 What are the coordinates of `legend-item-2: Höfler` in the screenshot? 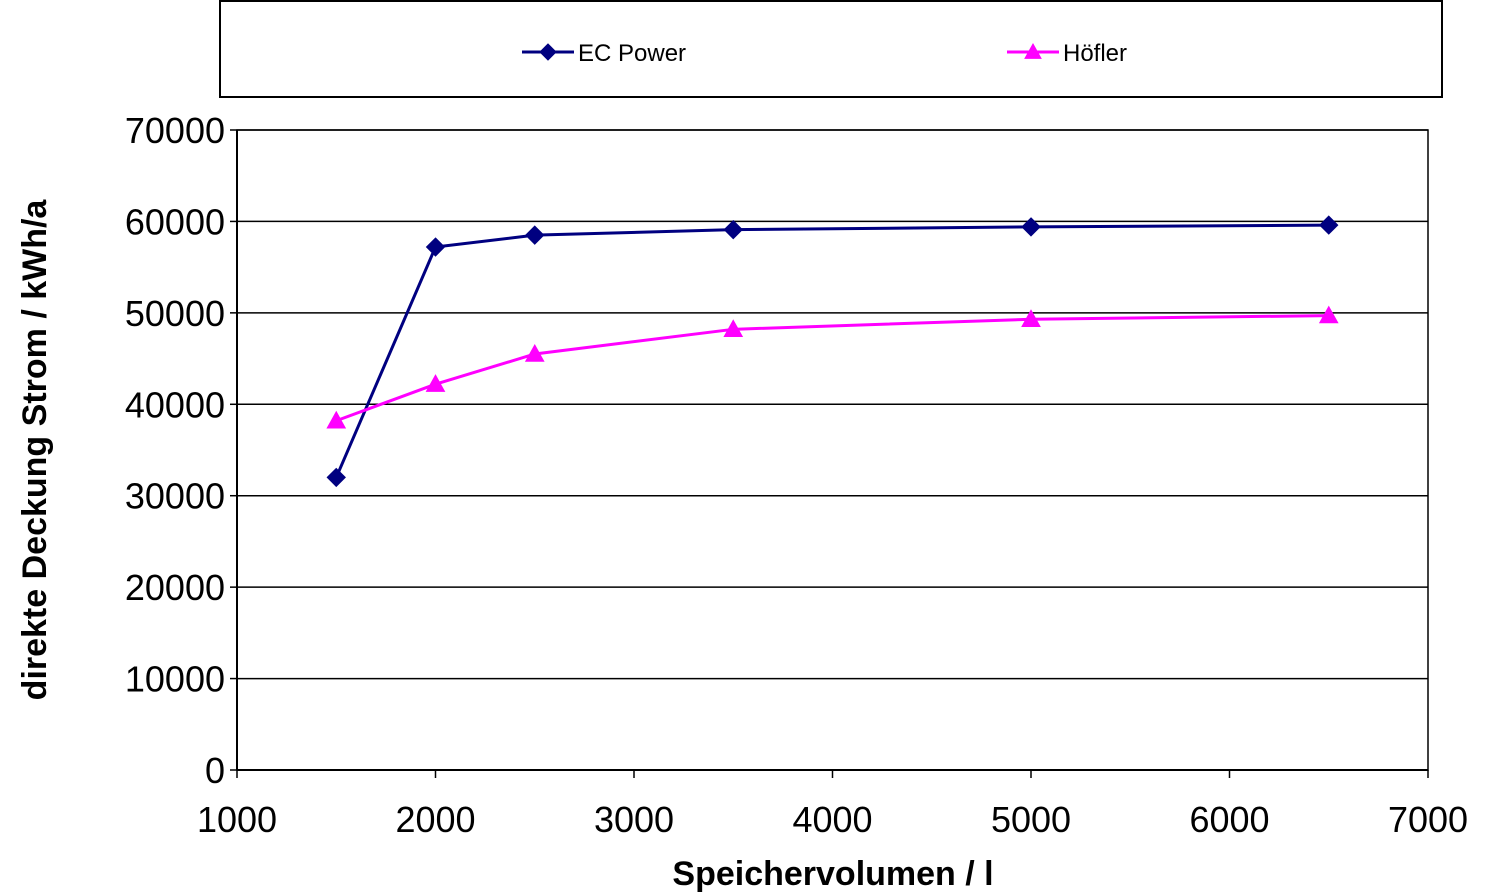 It's located at (1067, 53).